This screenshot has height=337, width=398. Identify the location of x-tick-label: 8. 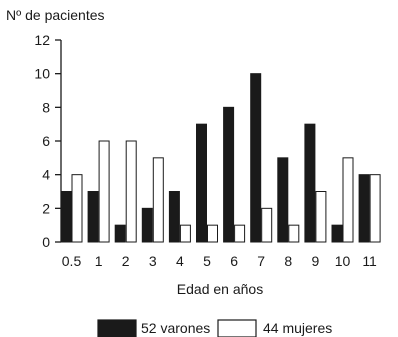
(288, 261).